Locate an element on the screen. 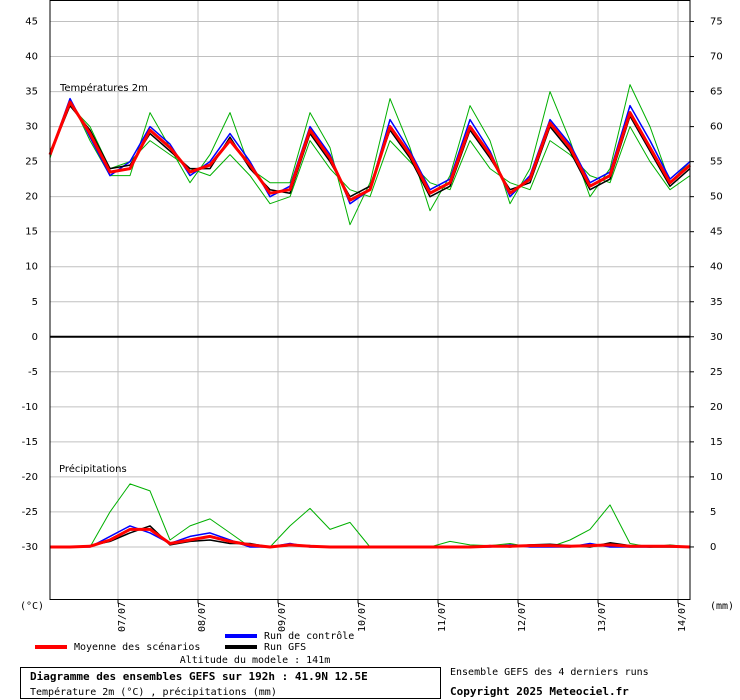 This screenshot has height=700, width=740. y2-tick-label: 65 is located at coordinates (716, 92).